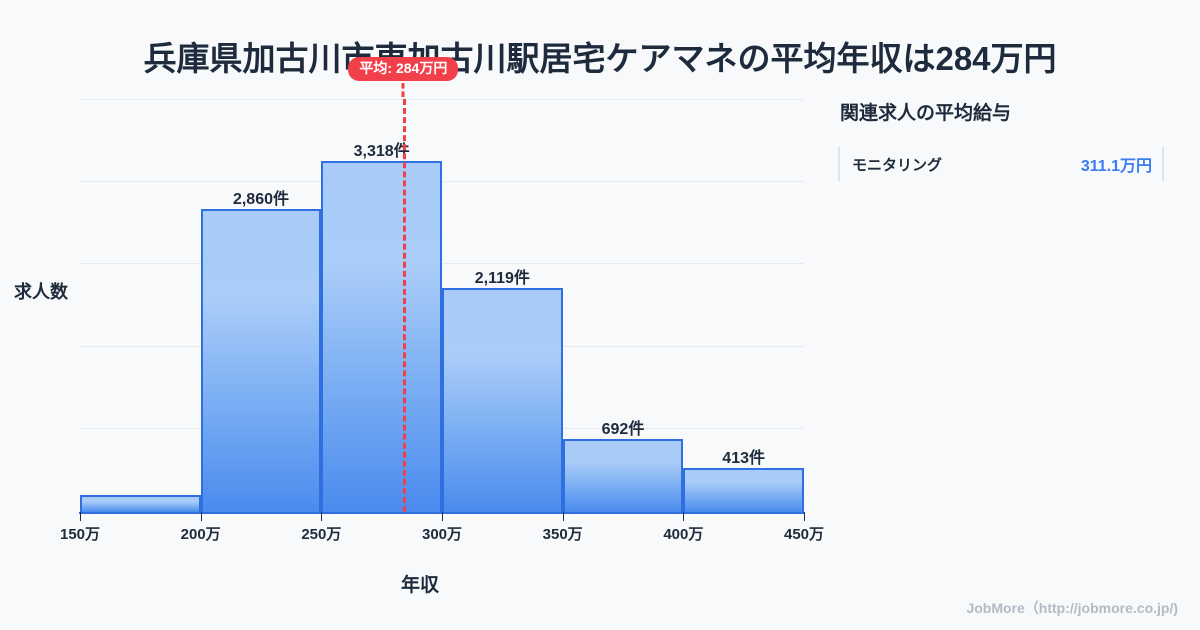 This screenshot has width=1200, height=630. Describe the element at coordinates (80, 534) in the screenshot. I see `x-axis-tick-label: 150万` at that location.